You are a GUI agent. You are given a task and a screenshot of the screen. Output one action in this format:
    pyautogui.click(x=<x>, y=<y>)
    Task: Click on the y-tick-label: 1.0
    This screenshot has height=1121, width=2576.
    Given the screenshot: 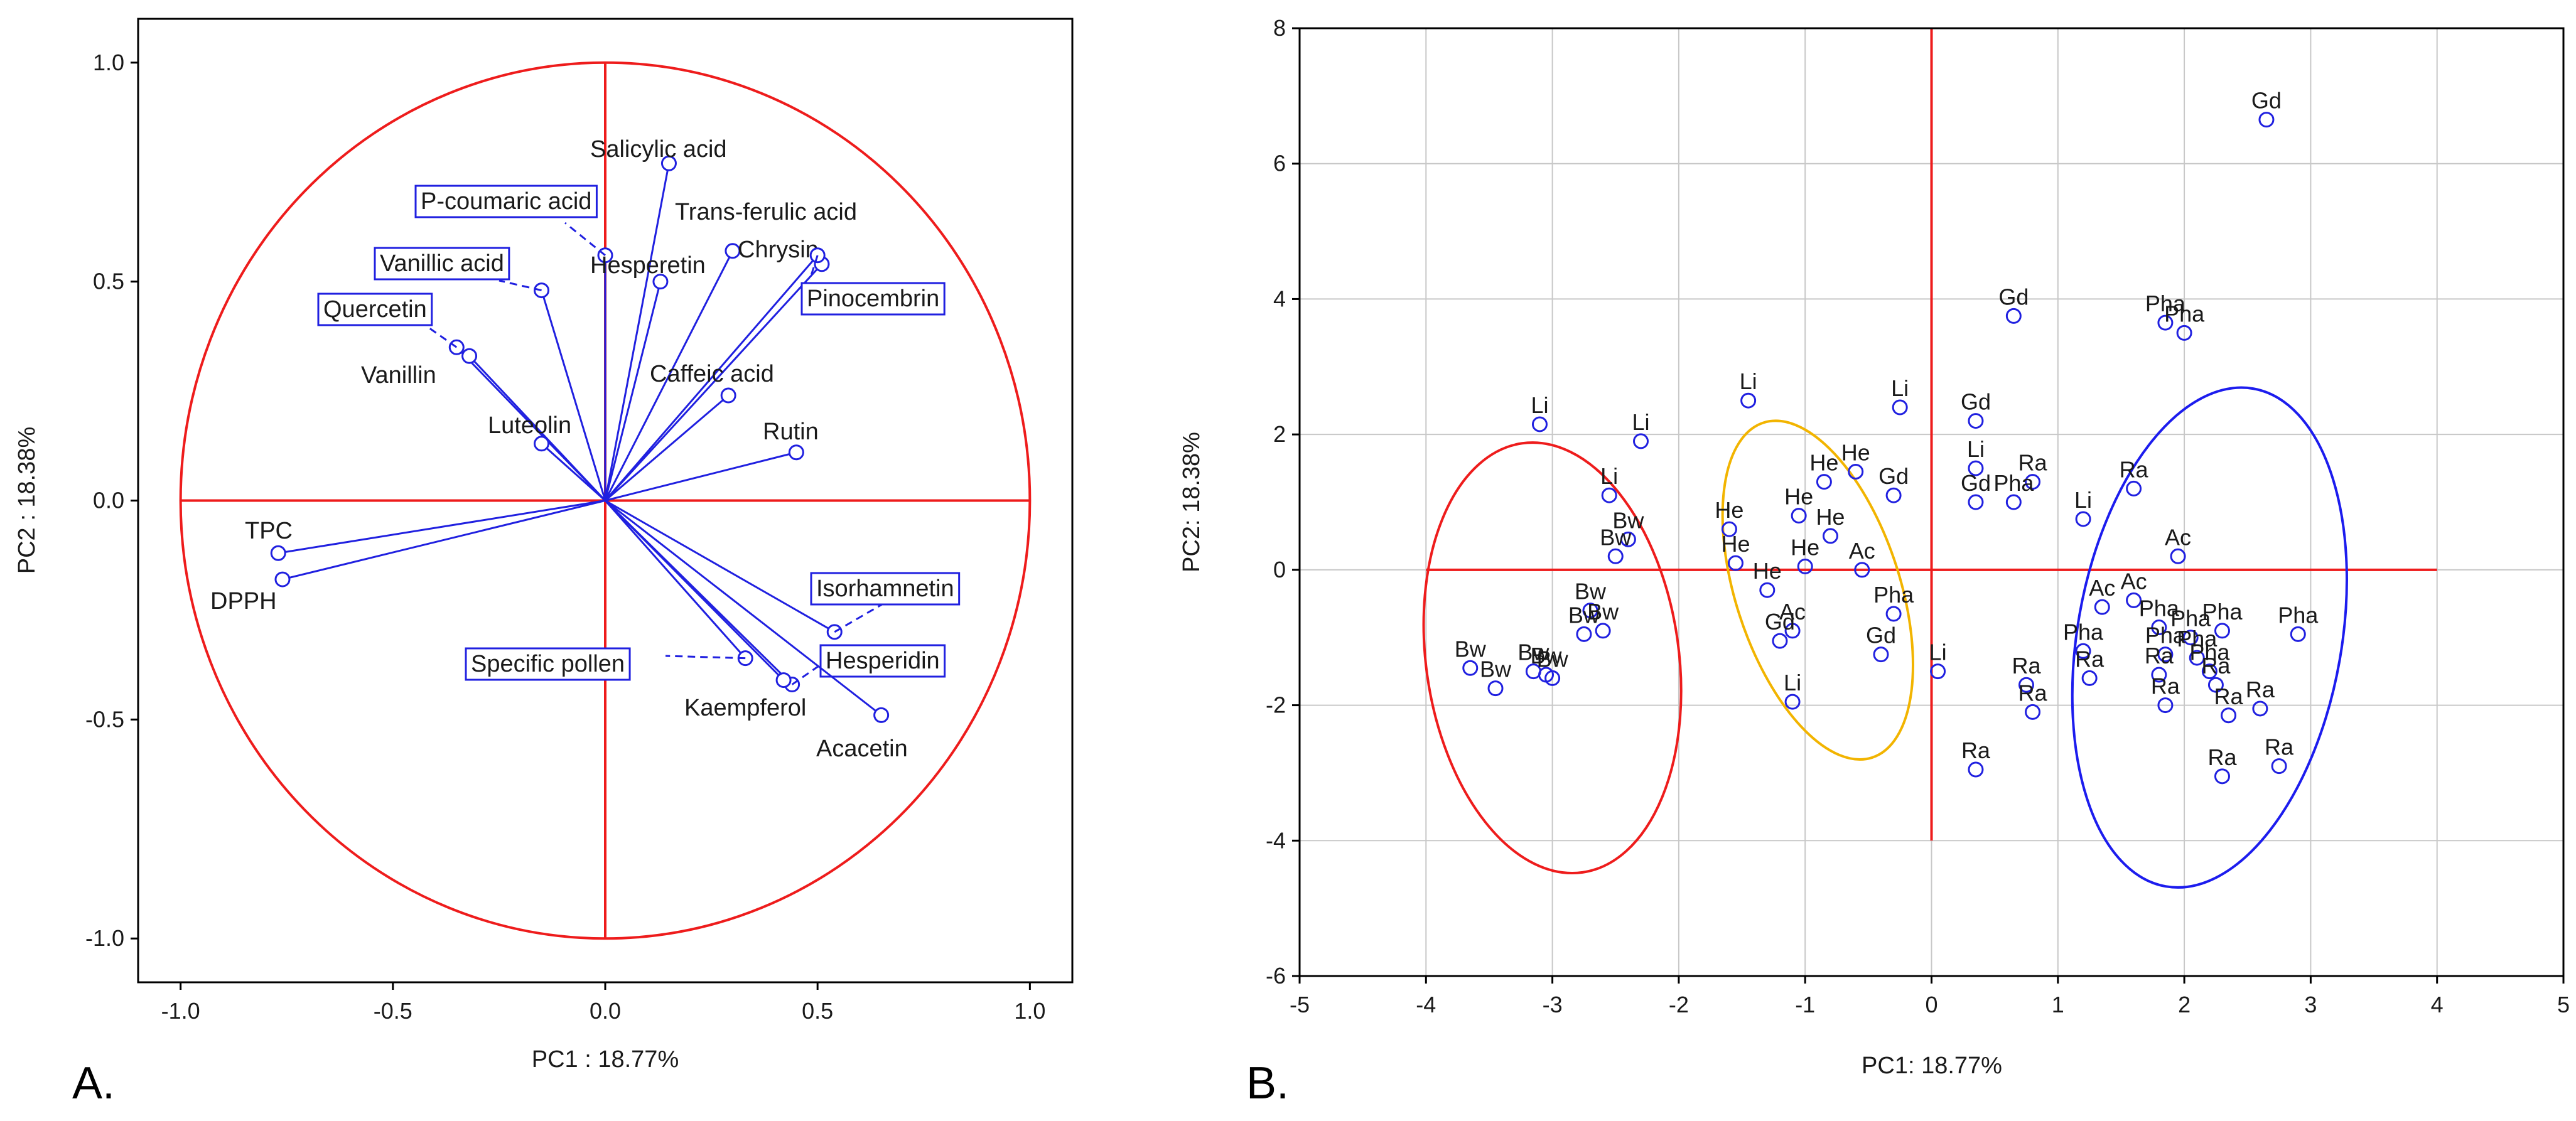 What is the action you would take?
    pyautogui.click(x=109, y=62)
    